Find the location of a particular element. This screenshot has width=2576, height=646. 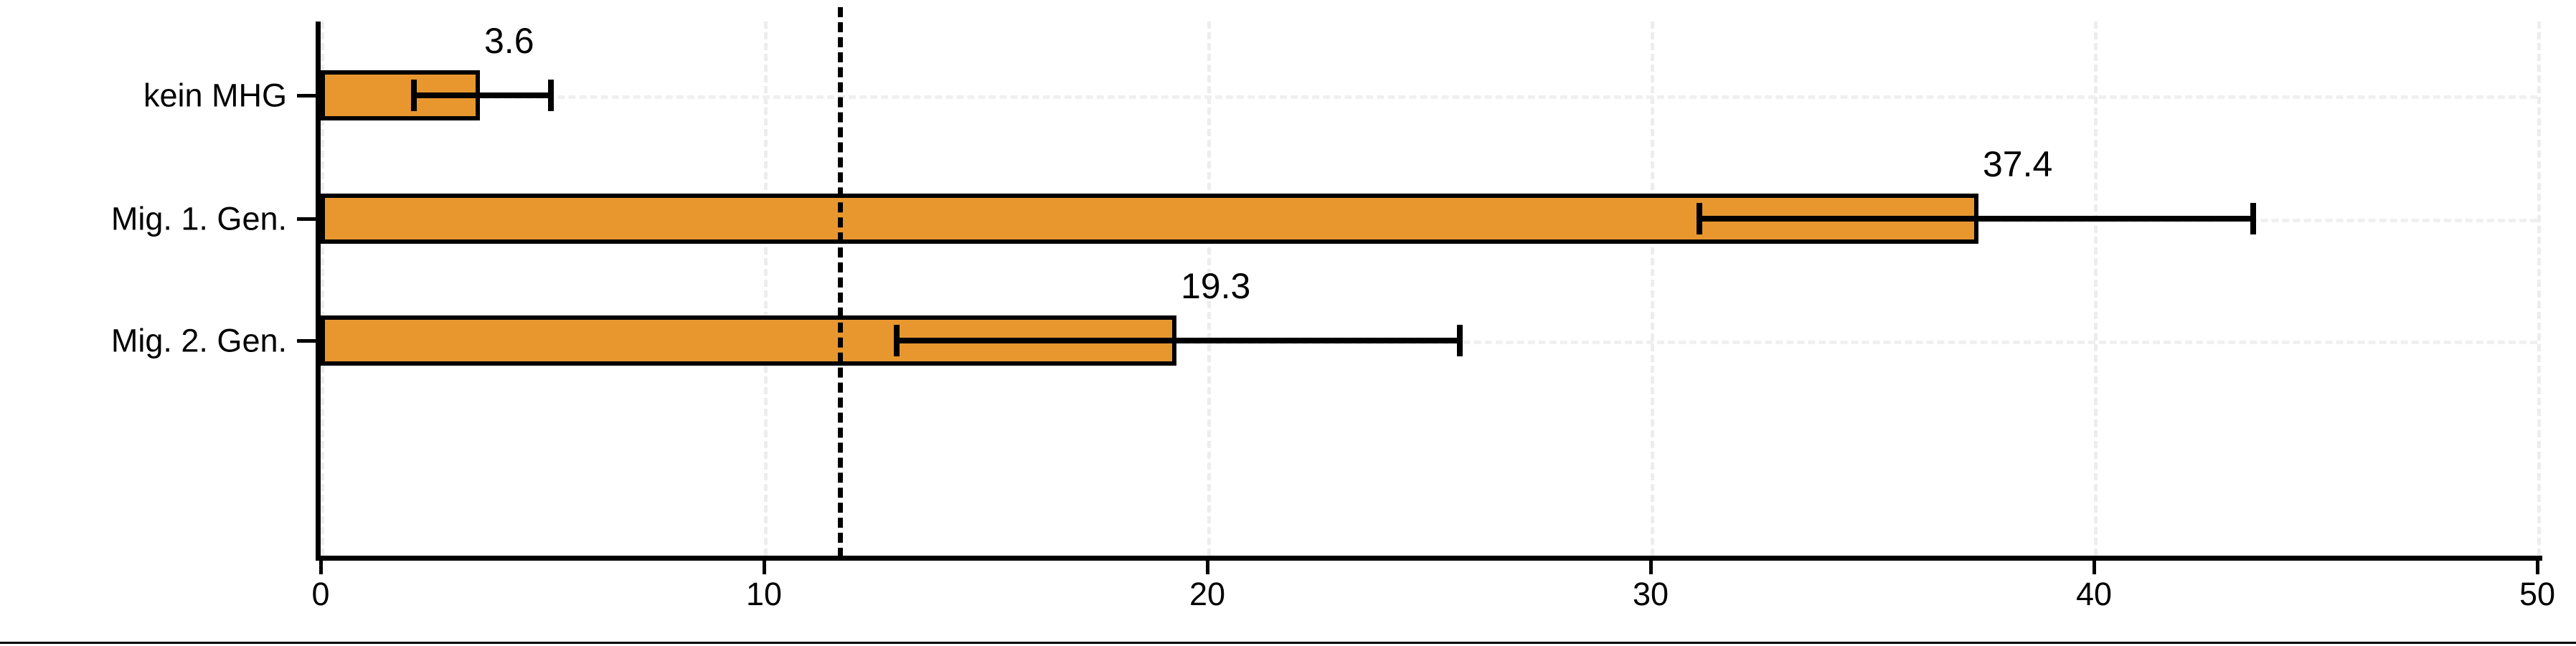

error-bar-cap-upper-kein-mhg is located at coordinates (551, 95).